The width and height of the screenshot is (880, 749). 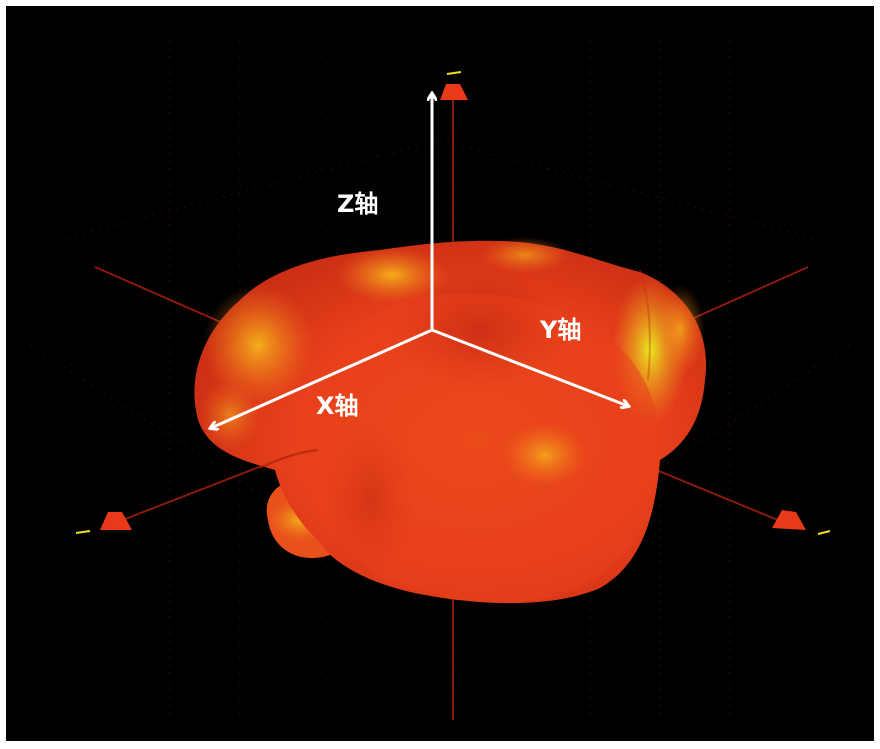 What do you see at coordinates (560, 330) in the screenshot?
I see `y-axis-label: Y轴` at bounding box center [560, 330].